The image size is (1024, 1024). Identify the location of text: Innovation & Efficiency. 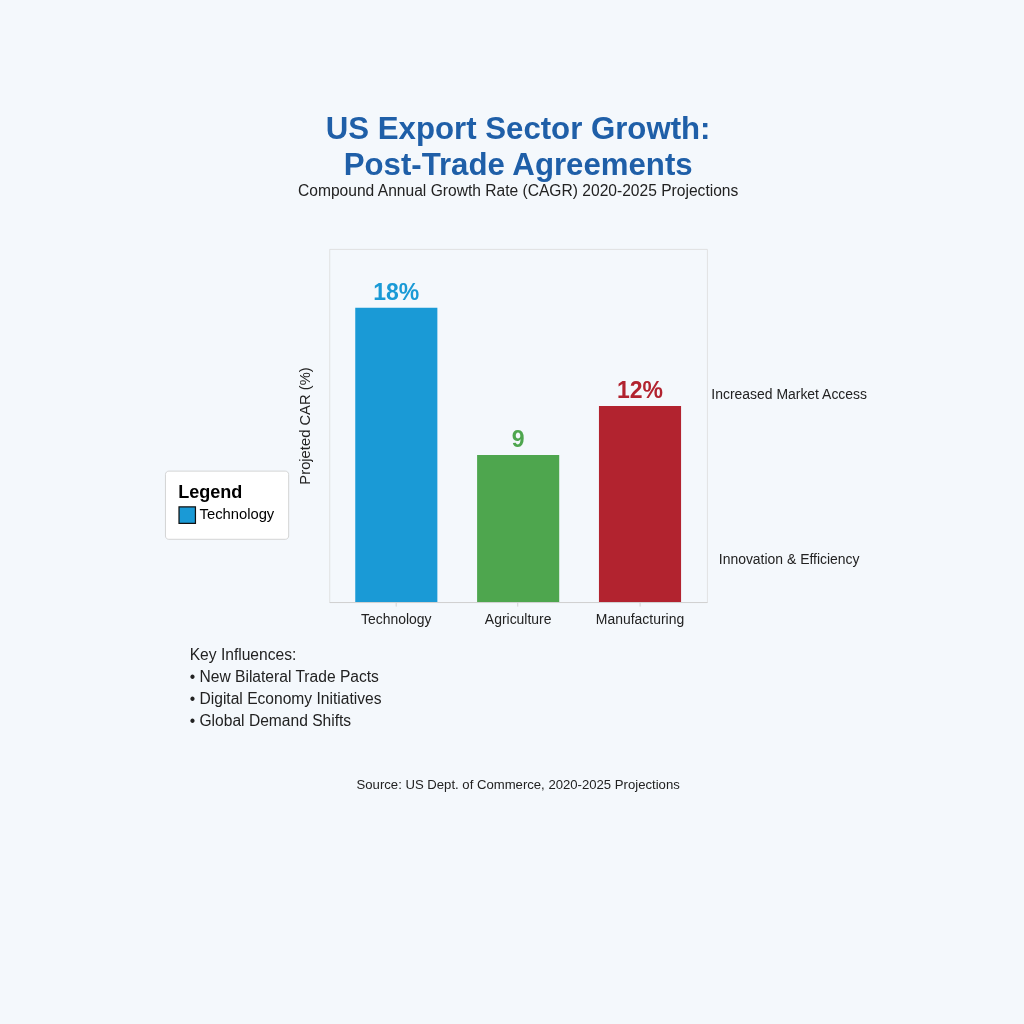
(789, 558).